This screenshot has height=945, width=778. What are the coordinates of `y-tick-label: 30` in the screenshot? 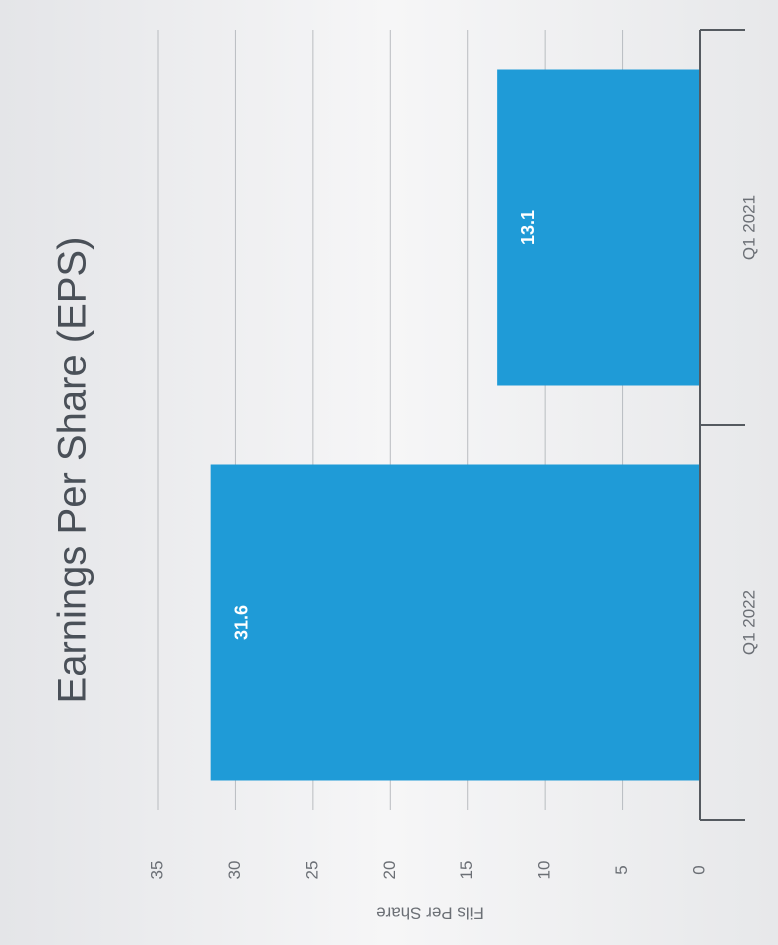 It's located at (234, 870).